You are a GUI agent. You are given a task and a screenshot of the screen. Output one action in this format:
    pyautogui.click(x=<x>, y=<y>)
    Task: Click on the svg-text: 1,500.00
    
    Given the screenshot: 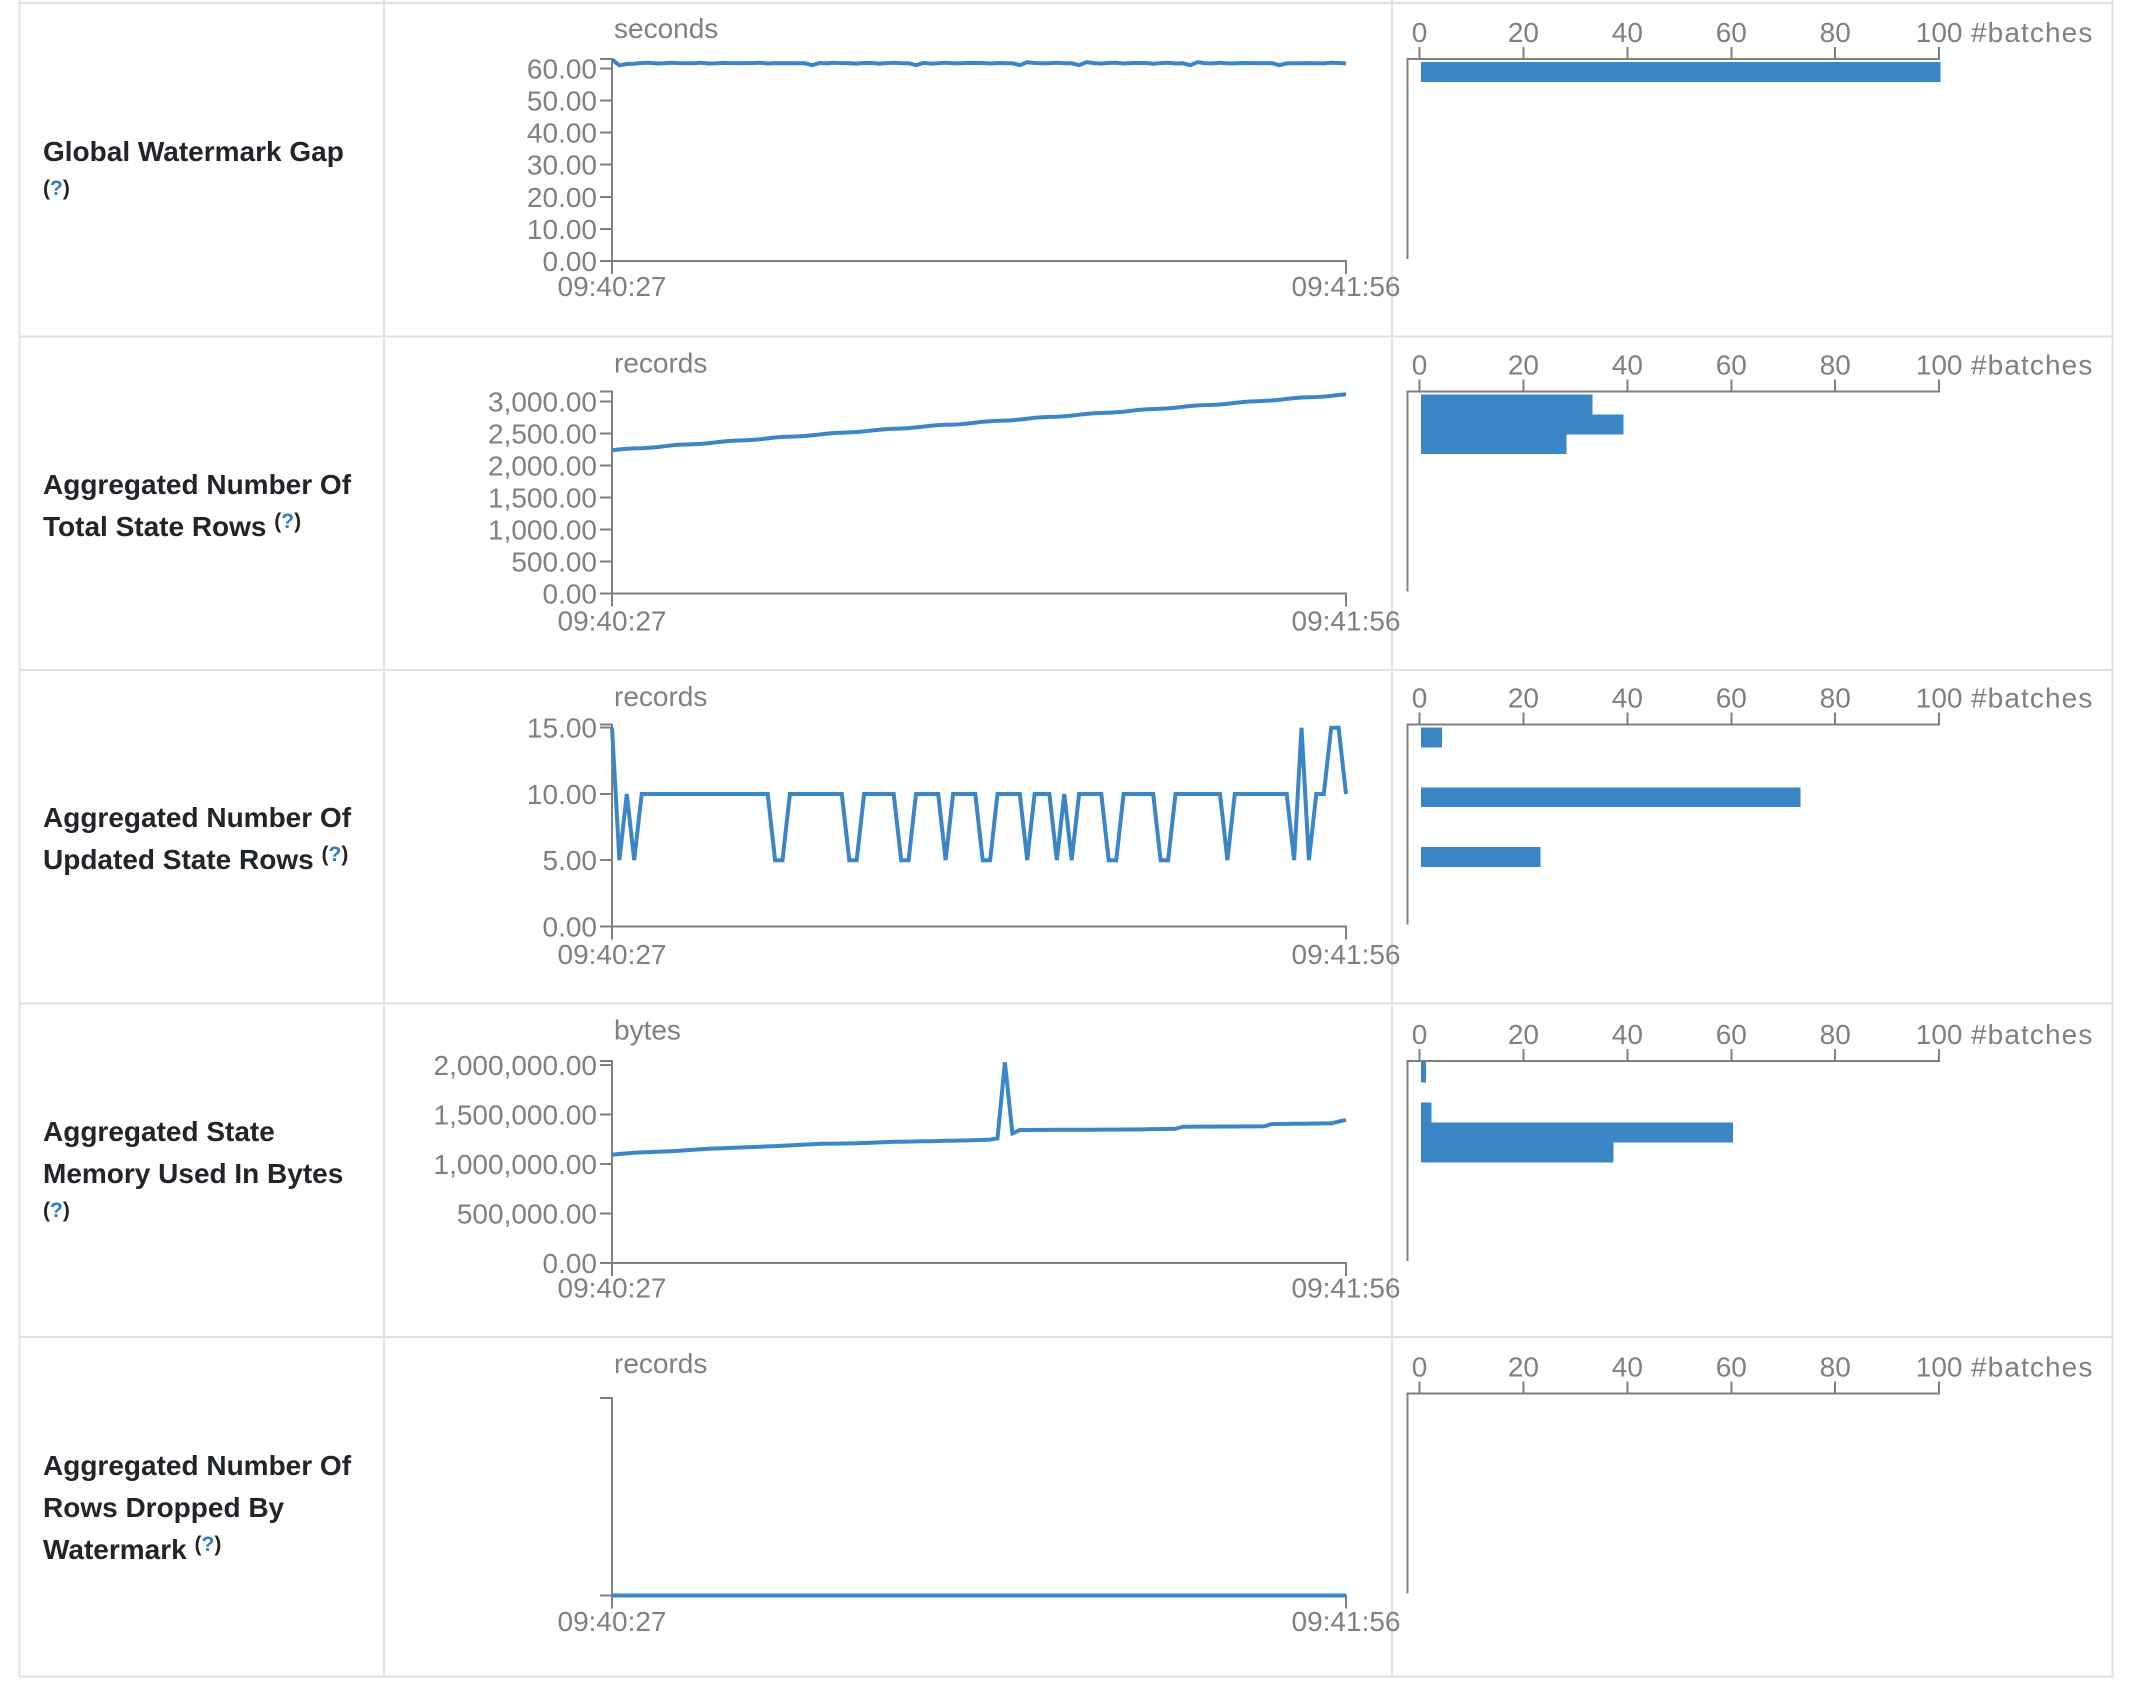 What is the action you would take?
    pyautogui.click(x=542, y=497)
    